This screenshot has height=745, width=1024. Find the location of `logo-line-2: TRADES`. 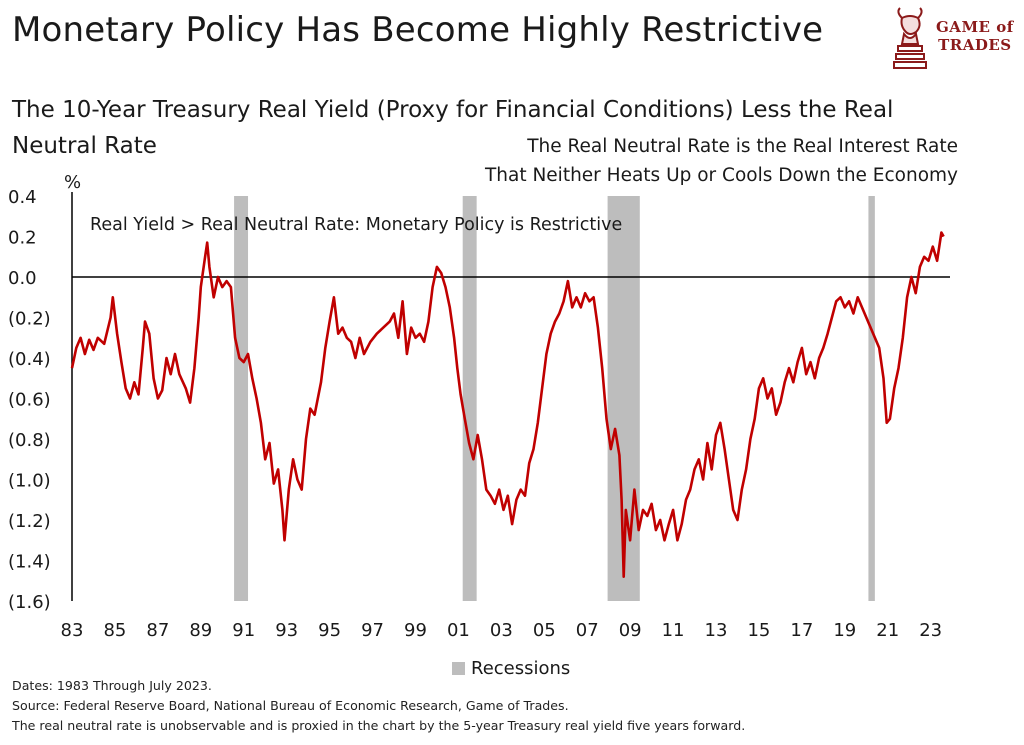

logo-line-2: TRADES is located at coordinates (975, 45).